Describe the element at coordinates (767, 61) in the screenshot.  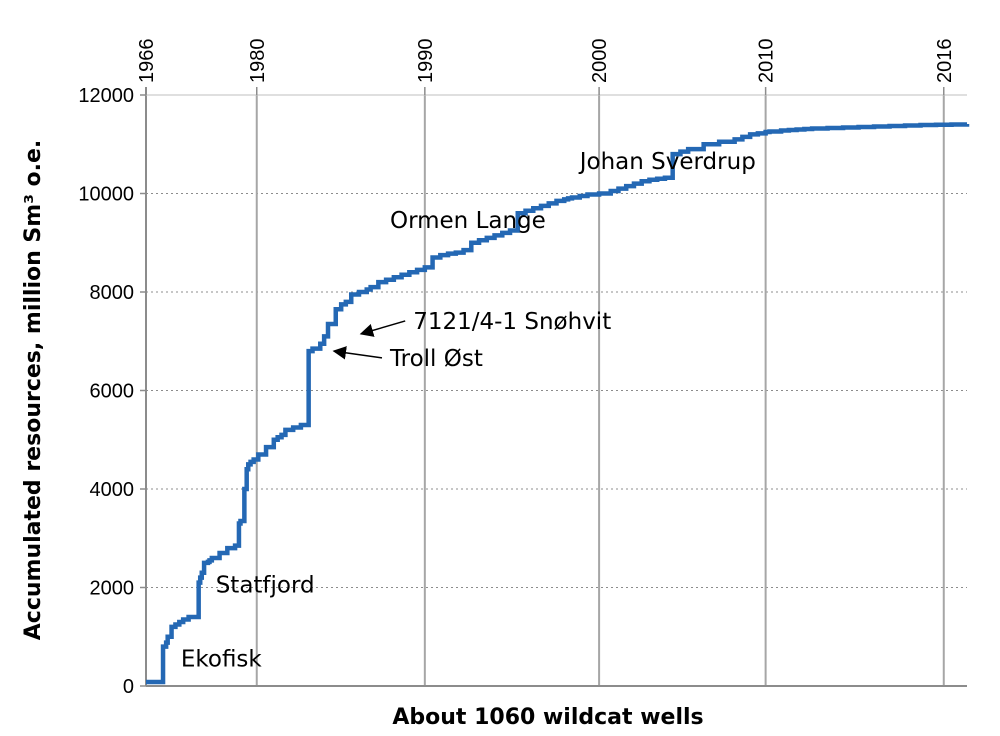
I see `top-tick-label: 2010` at that location.